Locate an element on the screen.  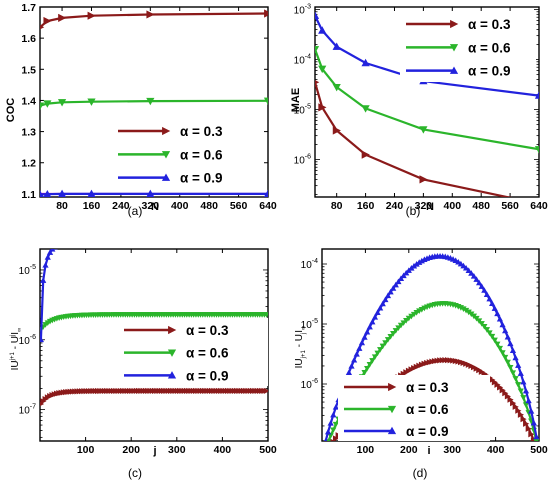
x-tick-label: 200 is located at coordinates (409, 450).